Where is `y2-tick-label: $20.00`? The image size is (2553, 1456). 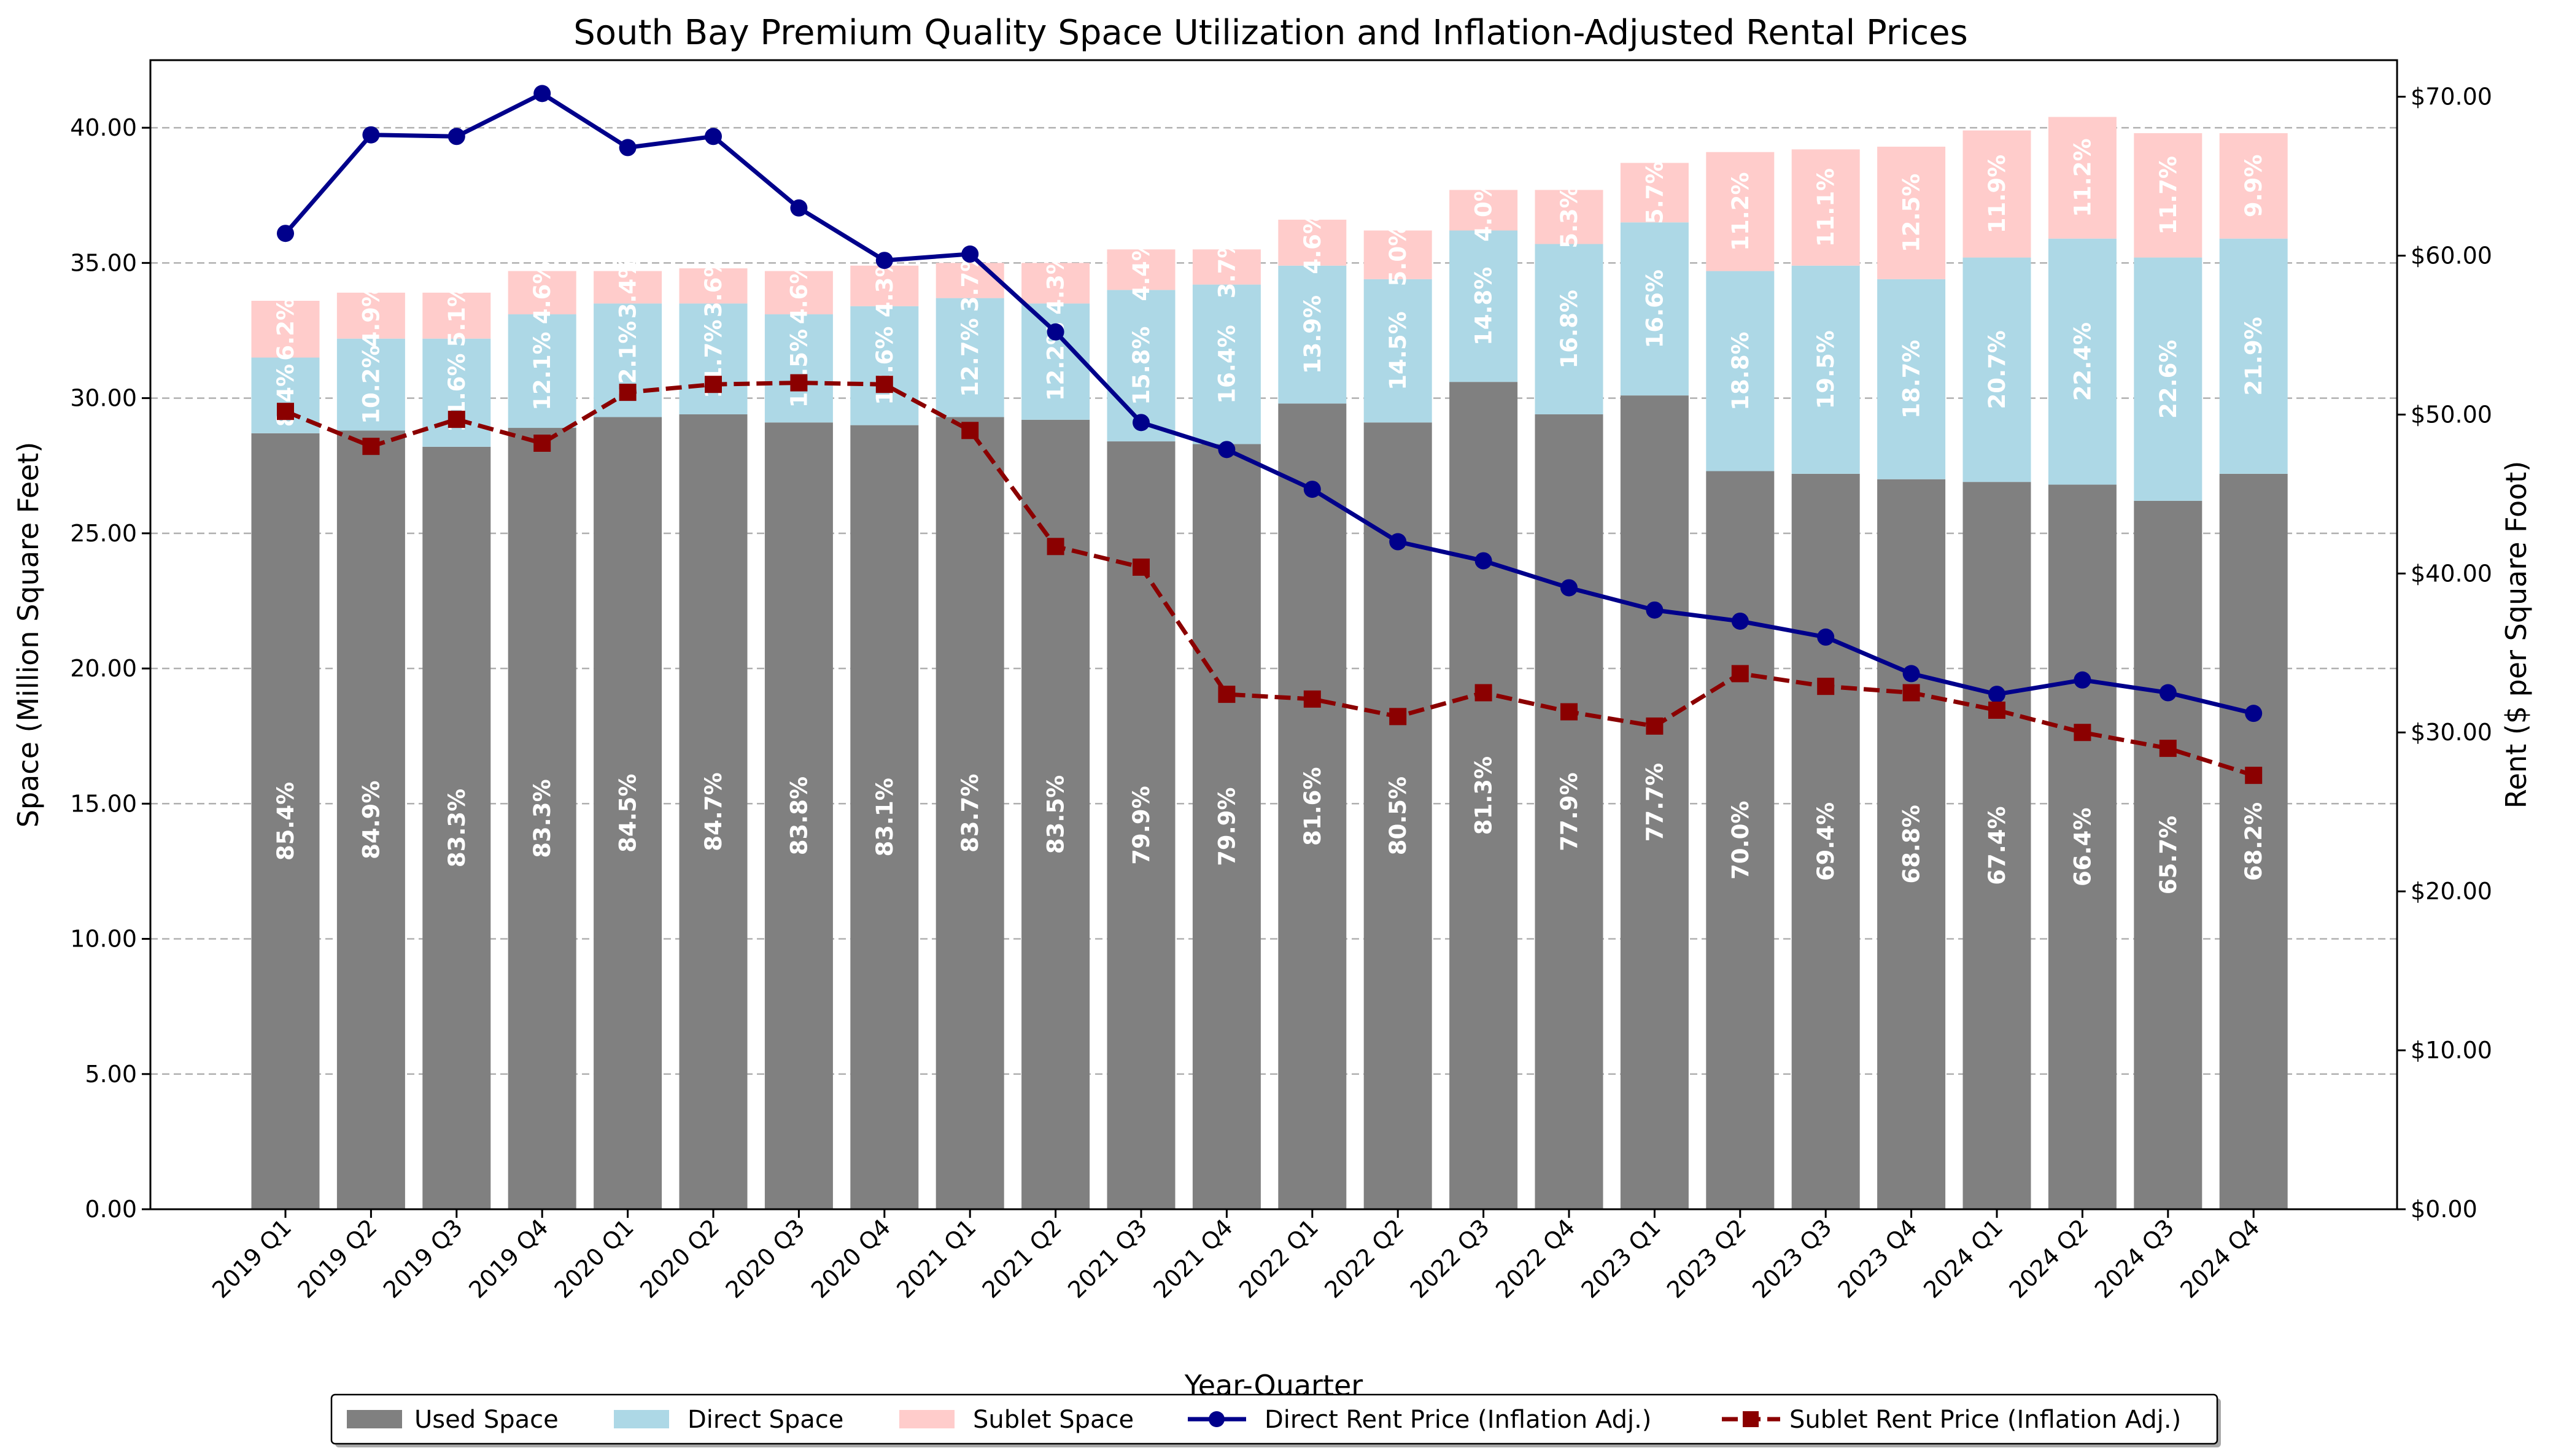
y2-tick-label: $20.00 is located at coordinates (2451, 891).